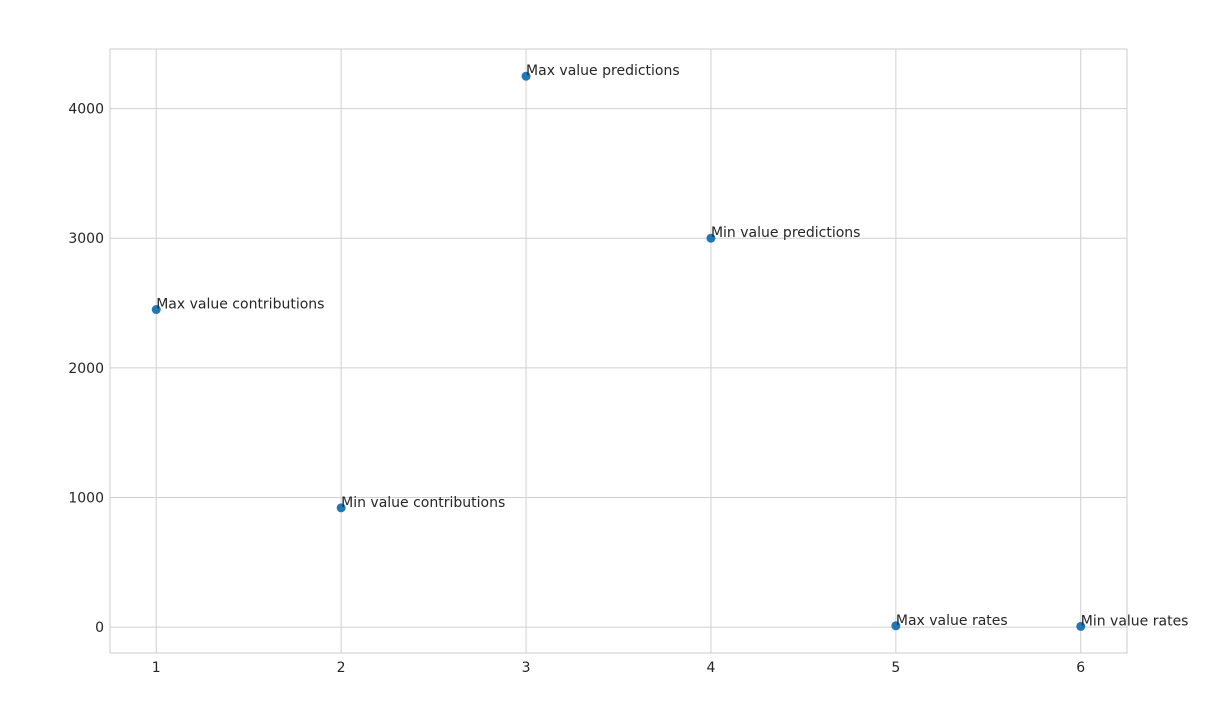  What do you see at coordinates (99, 628) in the screenshot?
I see `y-tick-label: 0` at bounding box center [99, 628].